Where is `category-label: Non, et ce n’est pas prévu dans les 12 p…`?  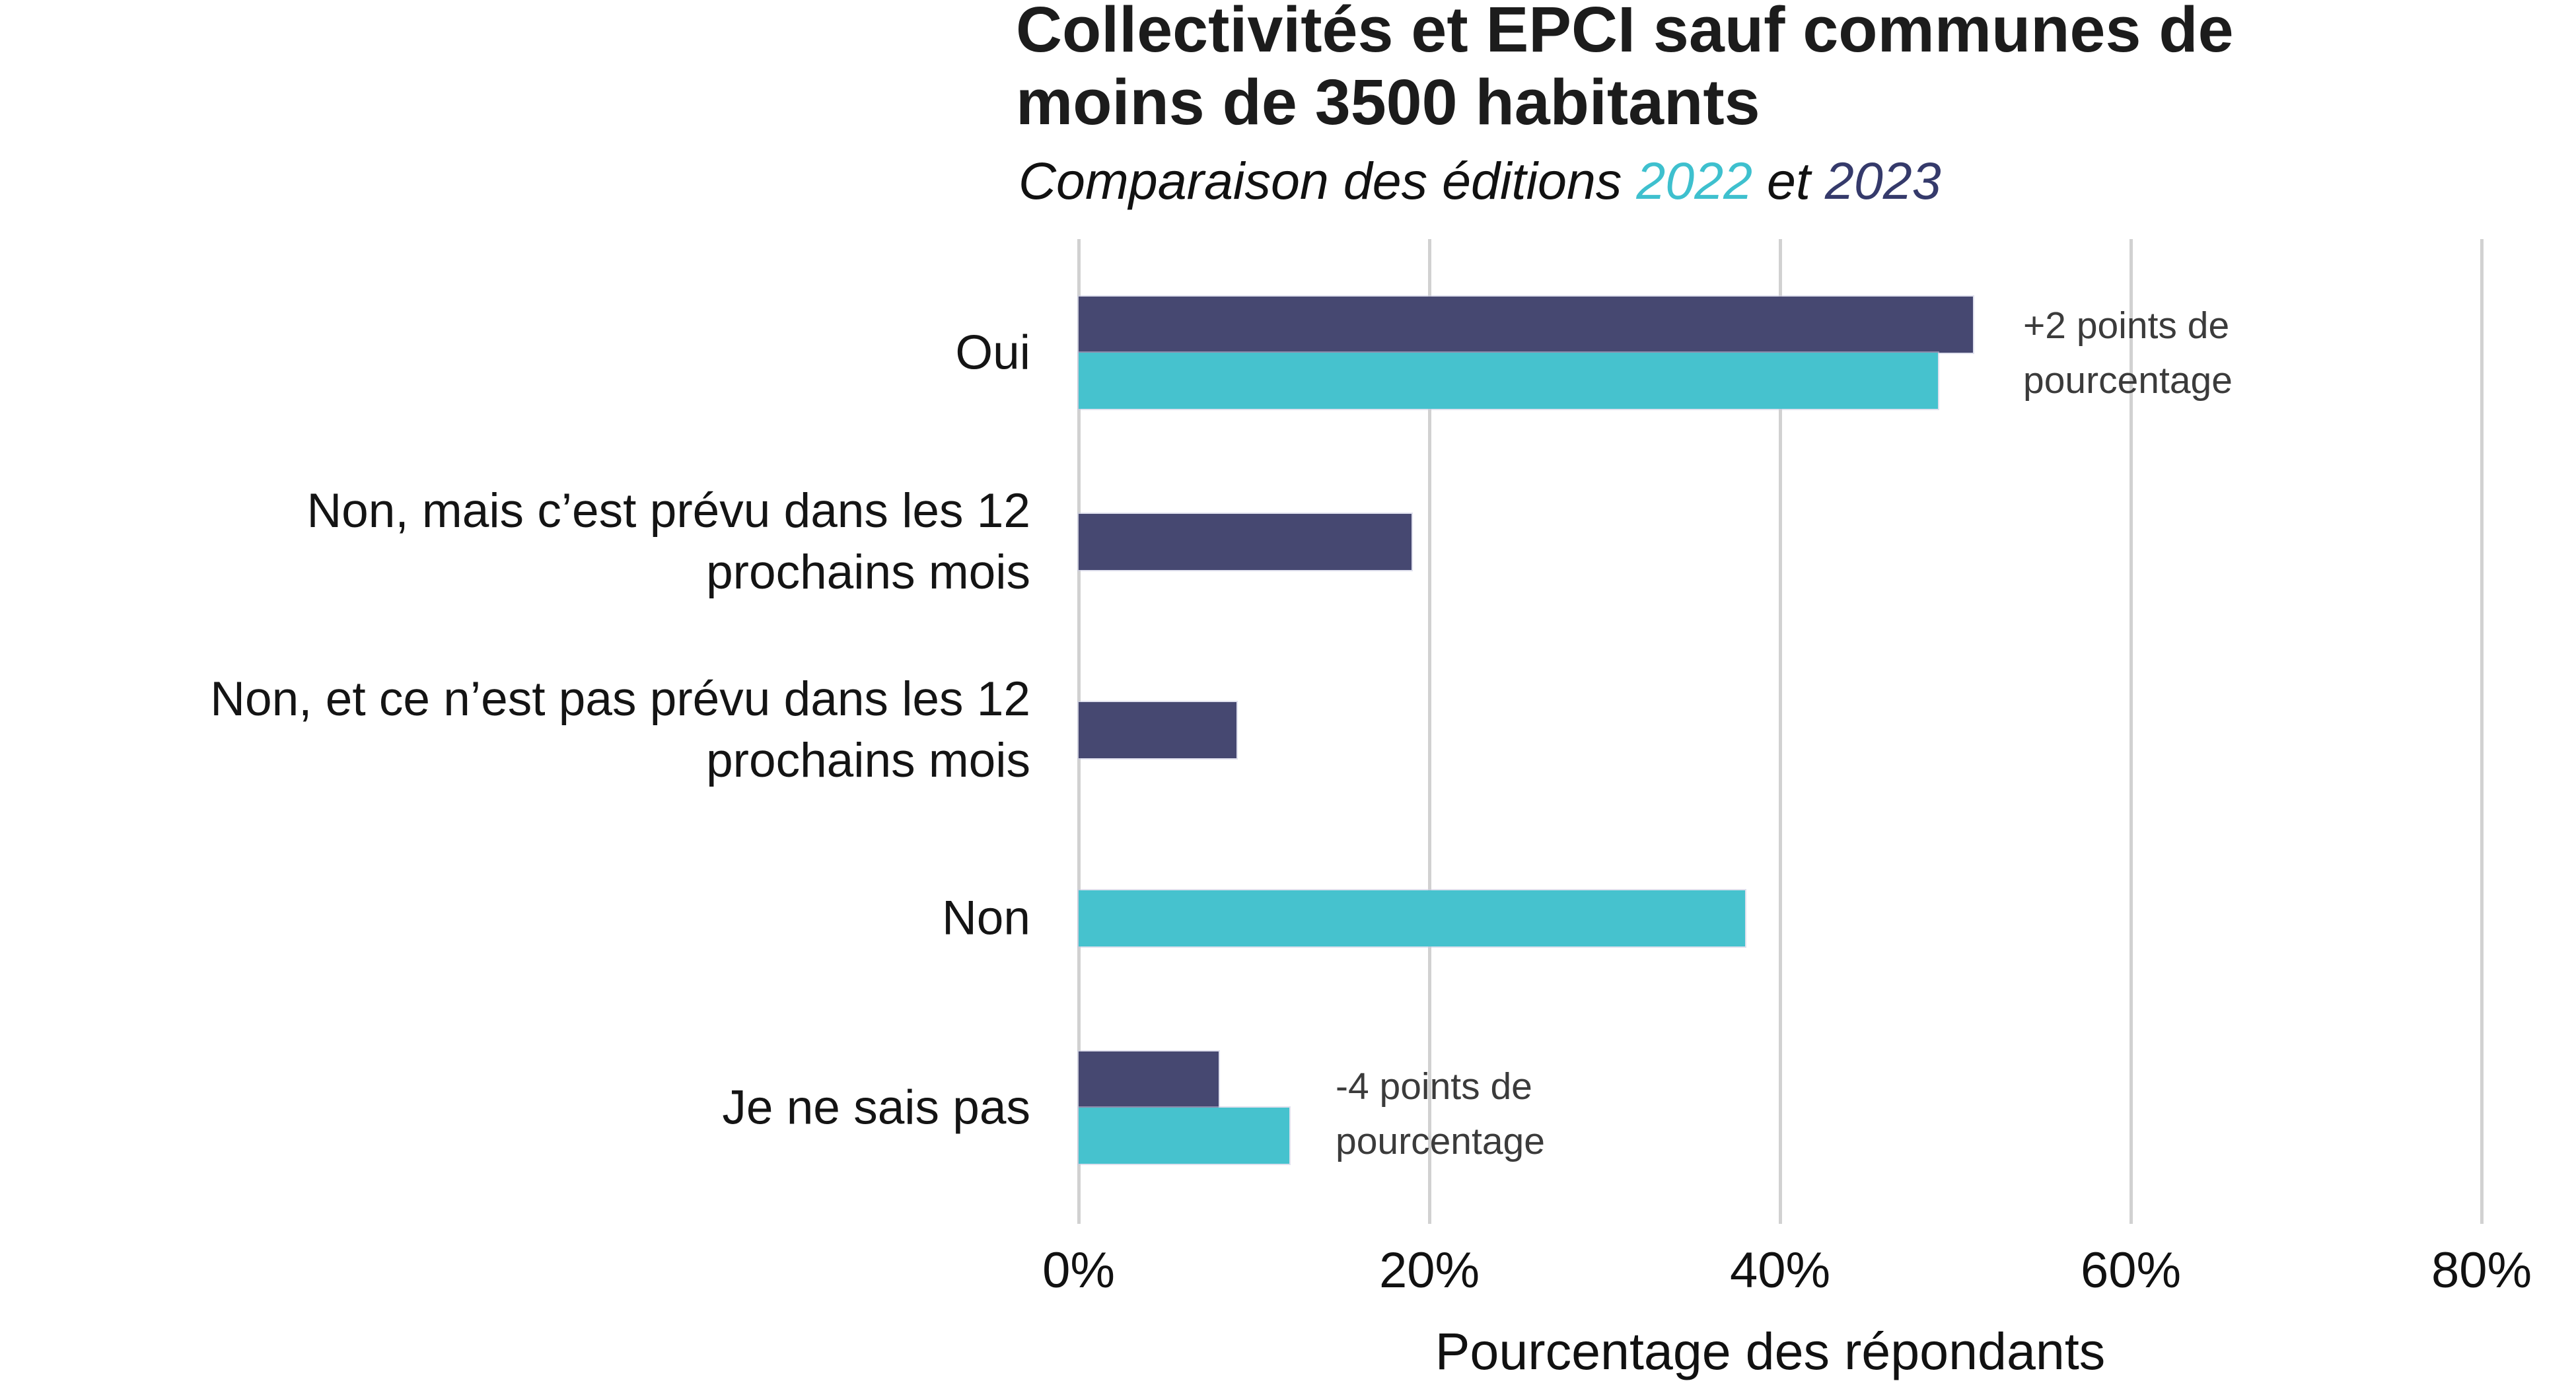
category-label: Non, et ce n’est pas prévu dans les 12 p… is located at coordinates (620, 729).